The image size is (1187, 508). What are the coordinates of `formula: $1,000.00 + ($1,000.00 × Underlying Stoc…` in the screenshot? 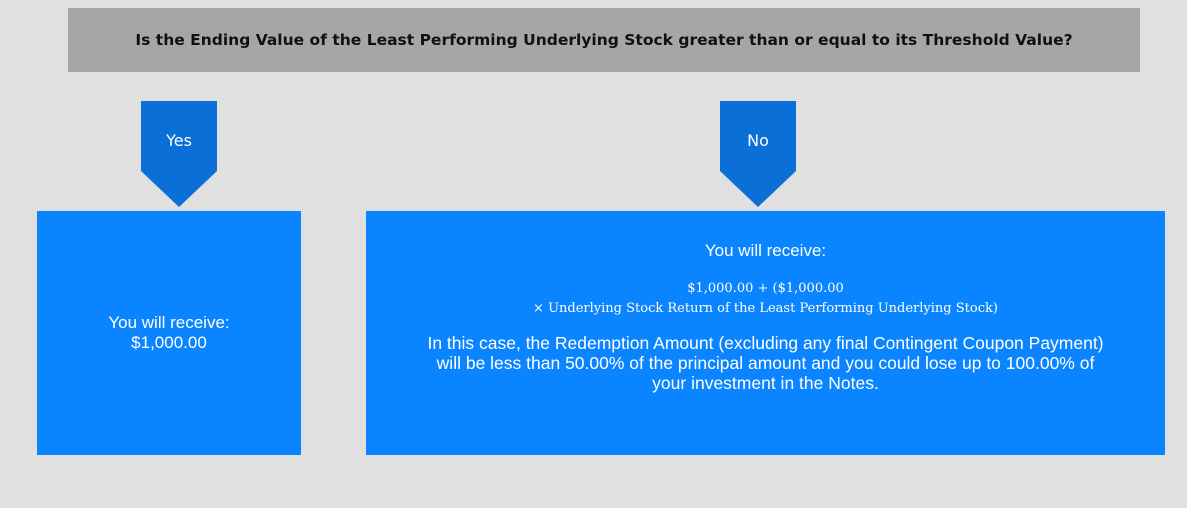 It's located at (765, 299).